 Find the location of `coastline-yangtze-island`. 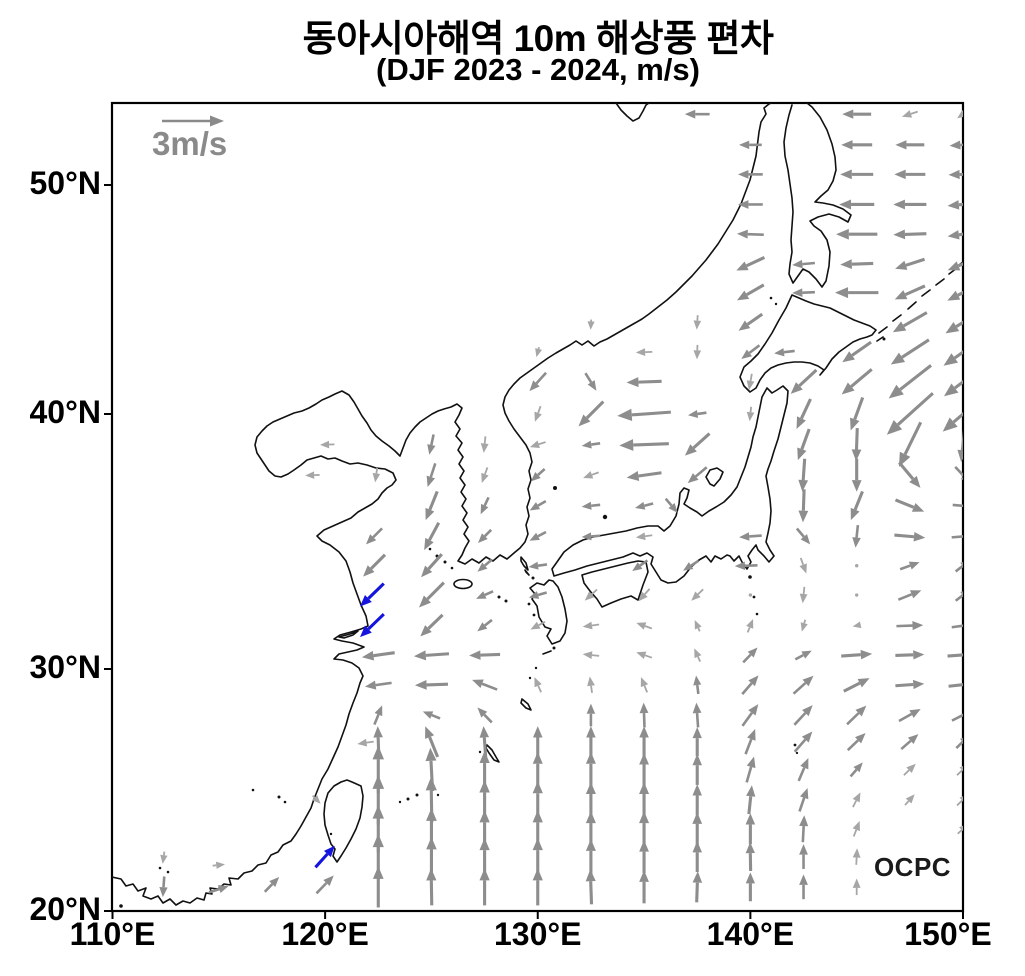

coastline-yangtze-island is located at coordinates (348, 634).